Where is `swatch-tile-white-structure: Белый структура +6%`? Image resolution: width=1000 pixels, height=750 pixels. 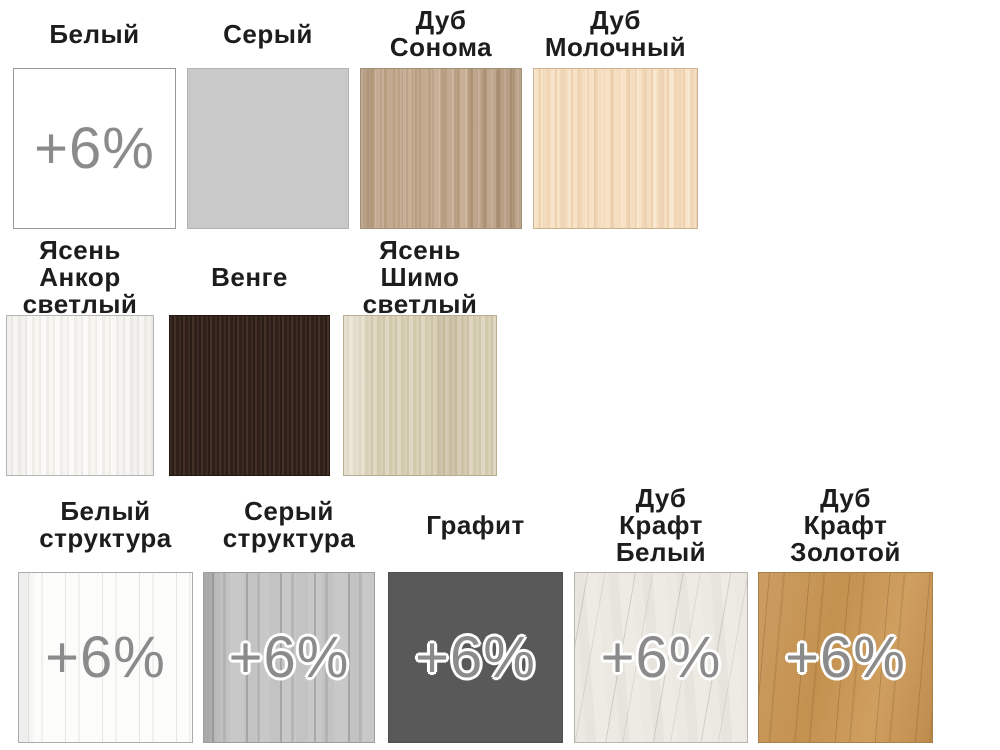 swatch-tile-white-structure: Белый структура +6% is located at coordinates (105, 610).